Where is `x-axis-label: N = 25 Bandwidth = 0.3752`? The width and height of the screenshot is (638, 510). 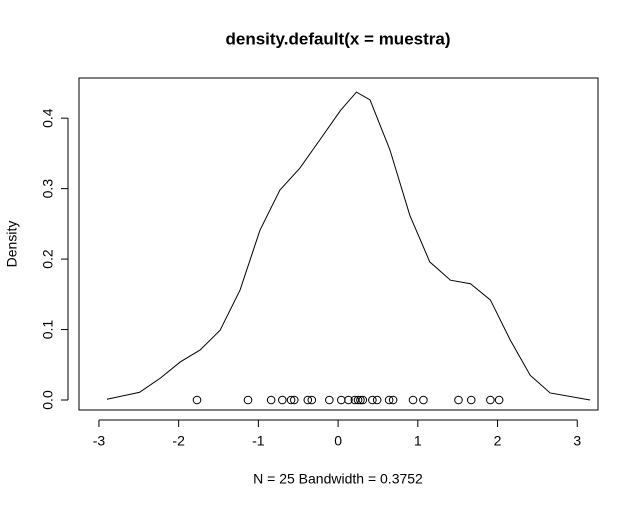
x-axis-label: N = 25 Bandwidth = 0.3752 is located at coordinates (338, 479).